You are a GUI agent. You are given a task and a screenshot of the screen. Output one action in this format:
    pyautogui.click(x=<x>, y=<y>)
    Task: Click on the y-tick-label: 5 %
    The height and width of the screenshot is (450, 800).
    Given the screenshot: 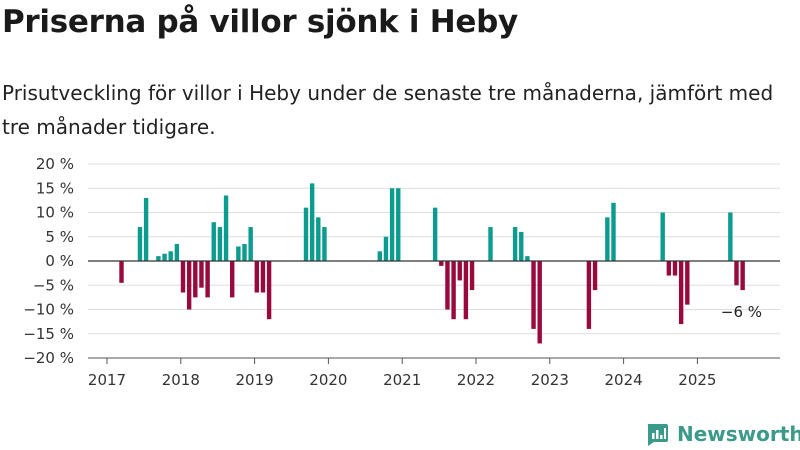 What is the action you would take?
    pyautogui.click(x=59, y=237)
    